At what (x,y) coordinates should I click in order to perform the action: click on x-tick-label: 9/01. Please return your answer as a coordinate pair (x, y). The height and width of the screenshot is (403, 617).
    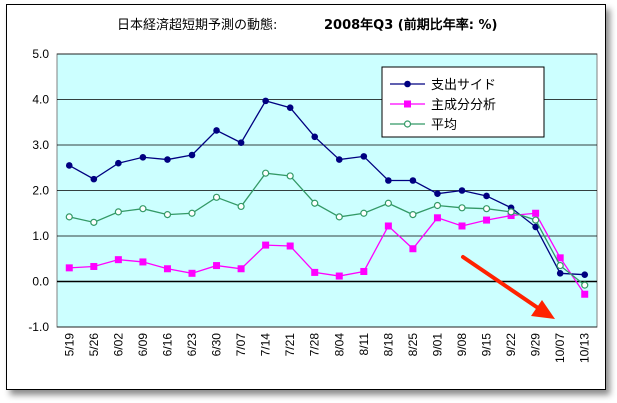
    Looking at the image, I should click on (437, 345).